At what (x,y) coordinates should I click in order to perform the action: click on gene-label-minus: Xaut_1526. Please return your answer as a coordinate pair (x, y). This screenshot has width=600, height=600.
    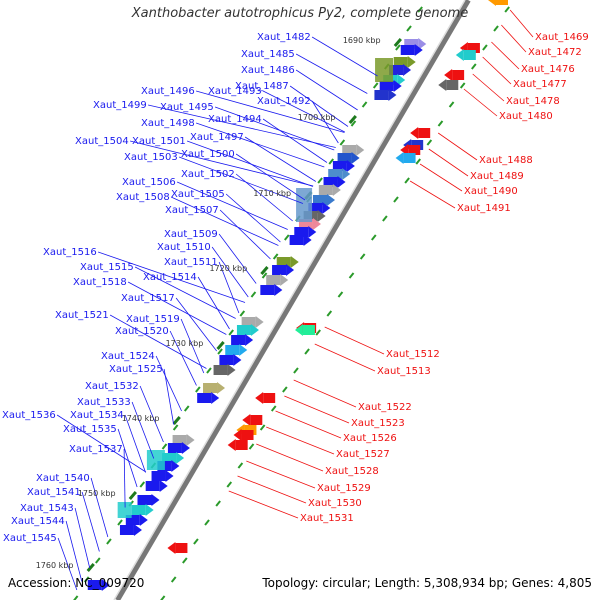
    Looking at the image, I should click on (370, 438).